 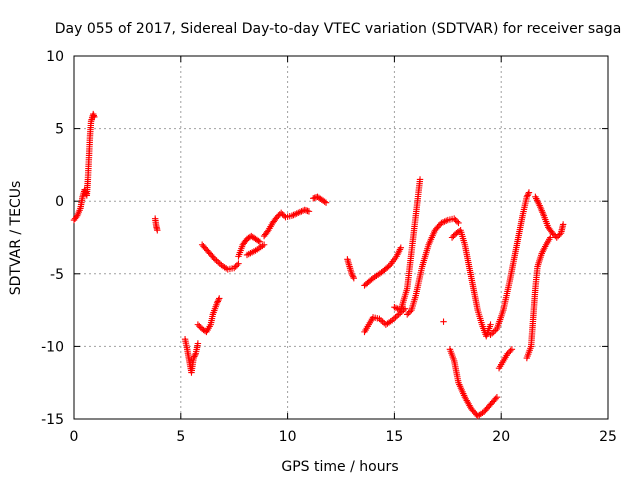 What do you see at coordinates (52, 420) in the screenshot?
I see `y-tick-label: -15` at bounding box center [52, 420].